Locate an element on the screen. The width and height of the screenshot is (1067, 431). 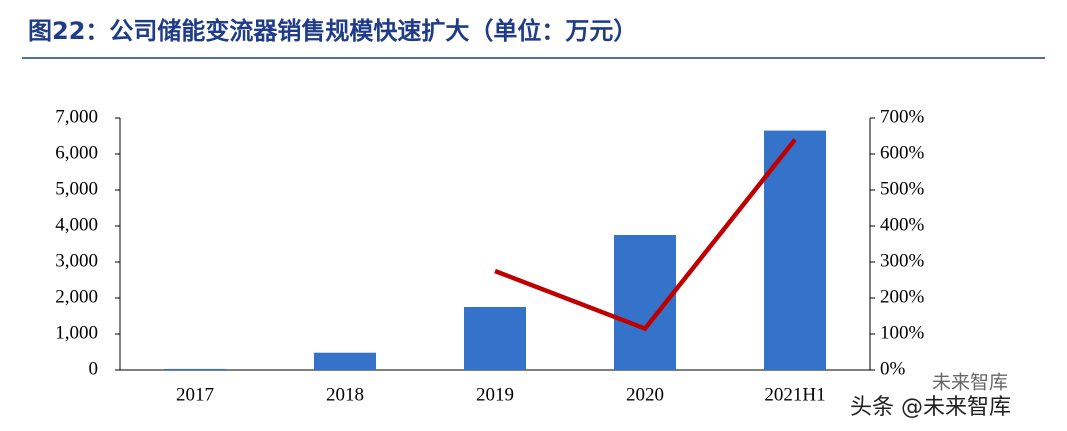
x-tick-label: 2017 is located at coordinates (195, 394).